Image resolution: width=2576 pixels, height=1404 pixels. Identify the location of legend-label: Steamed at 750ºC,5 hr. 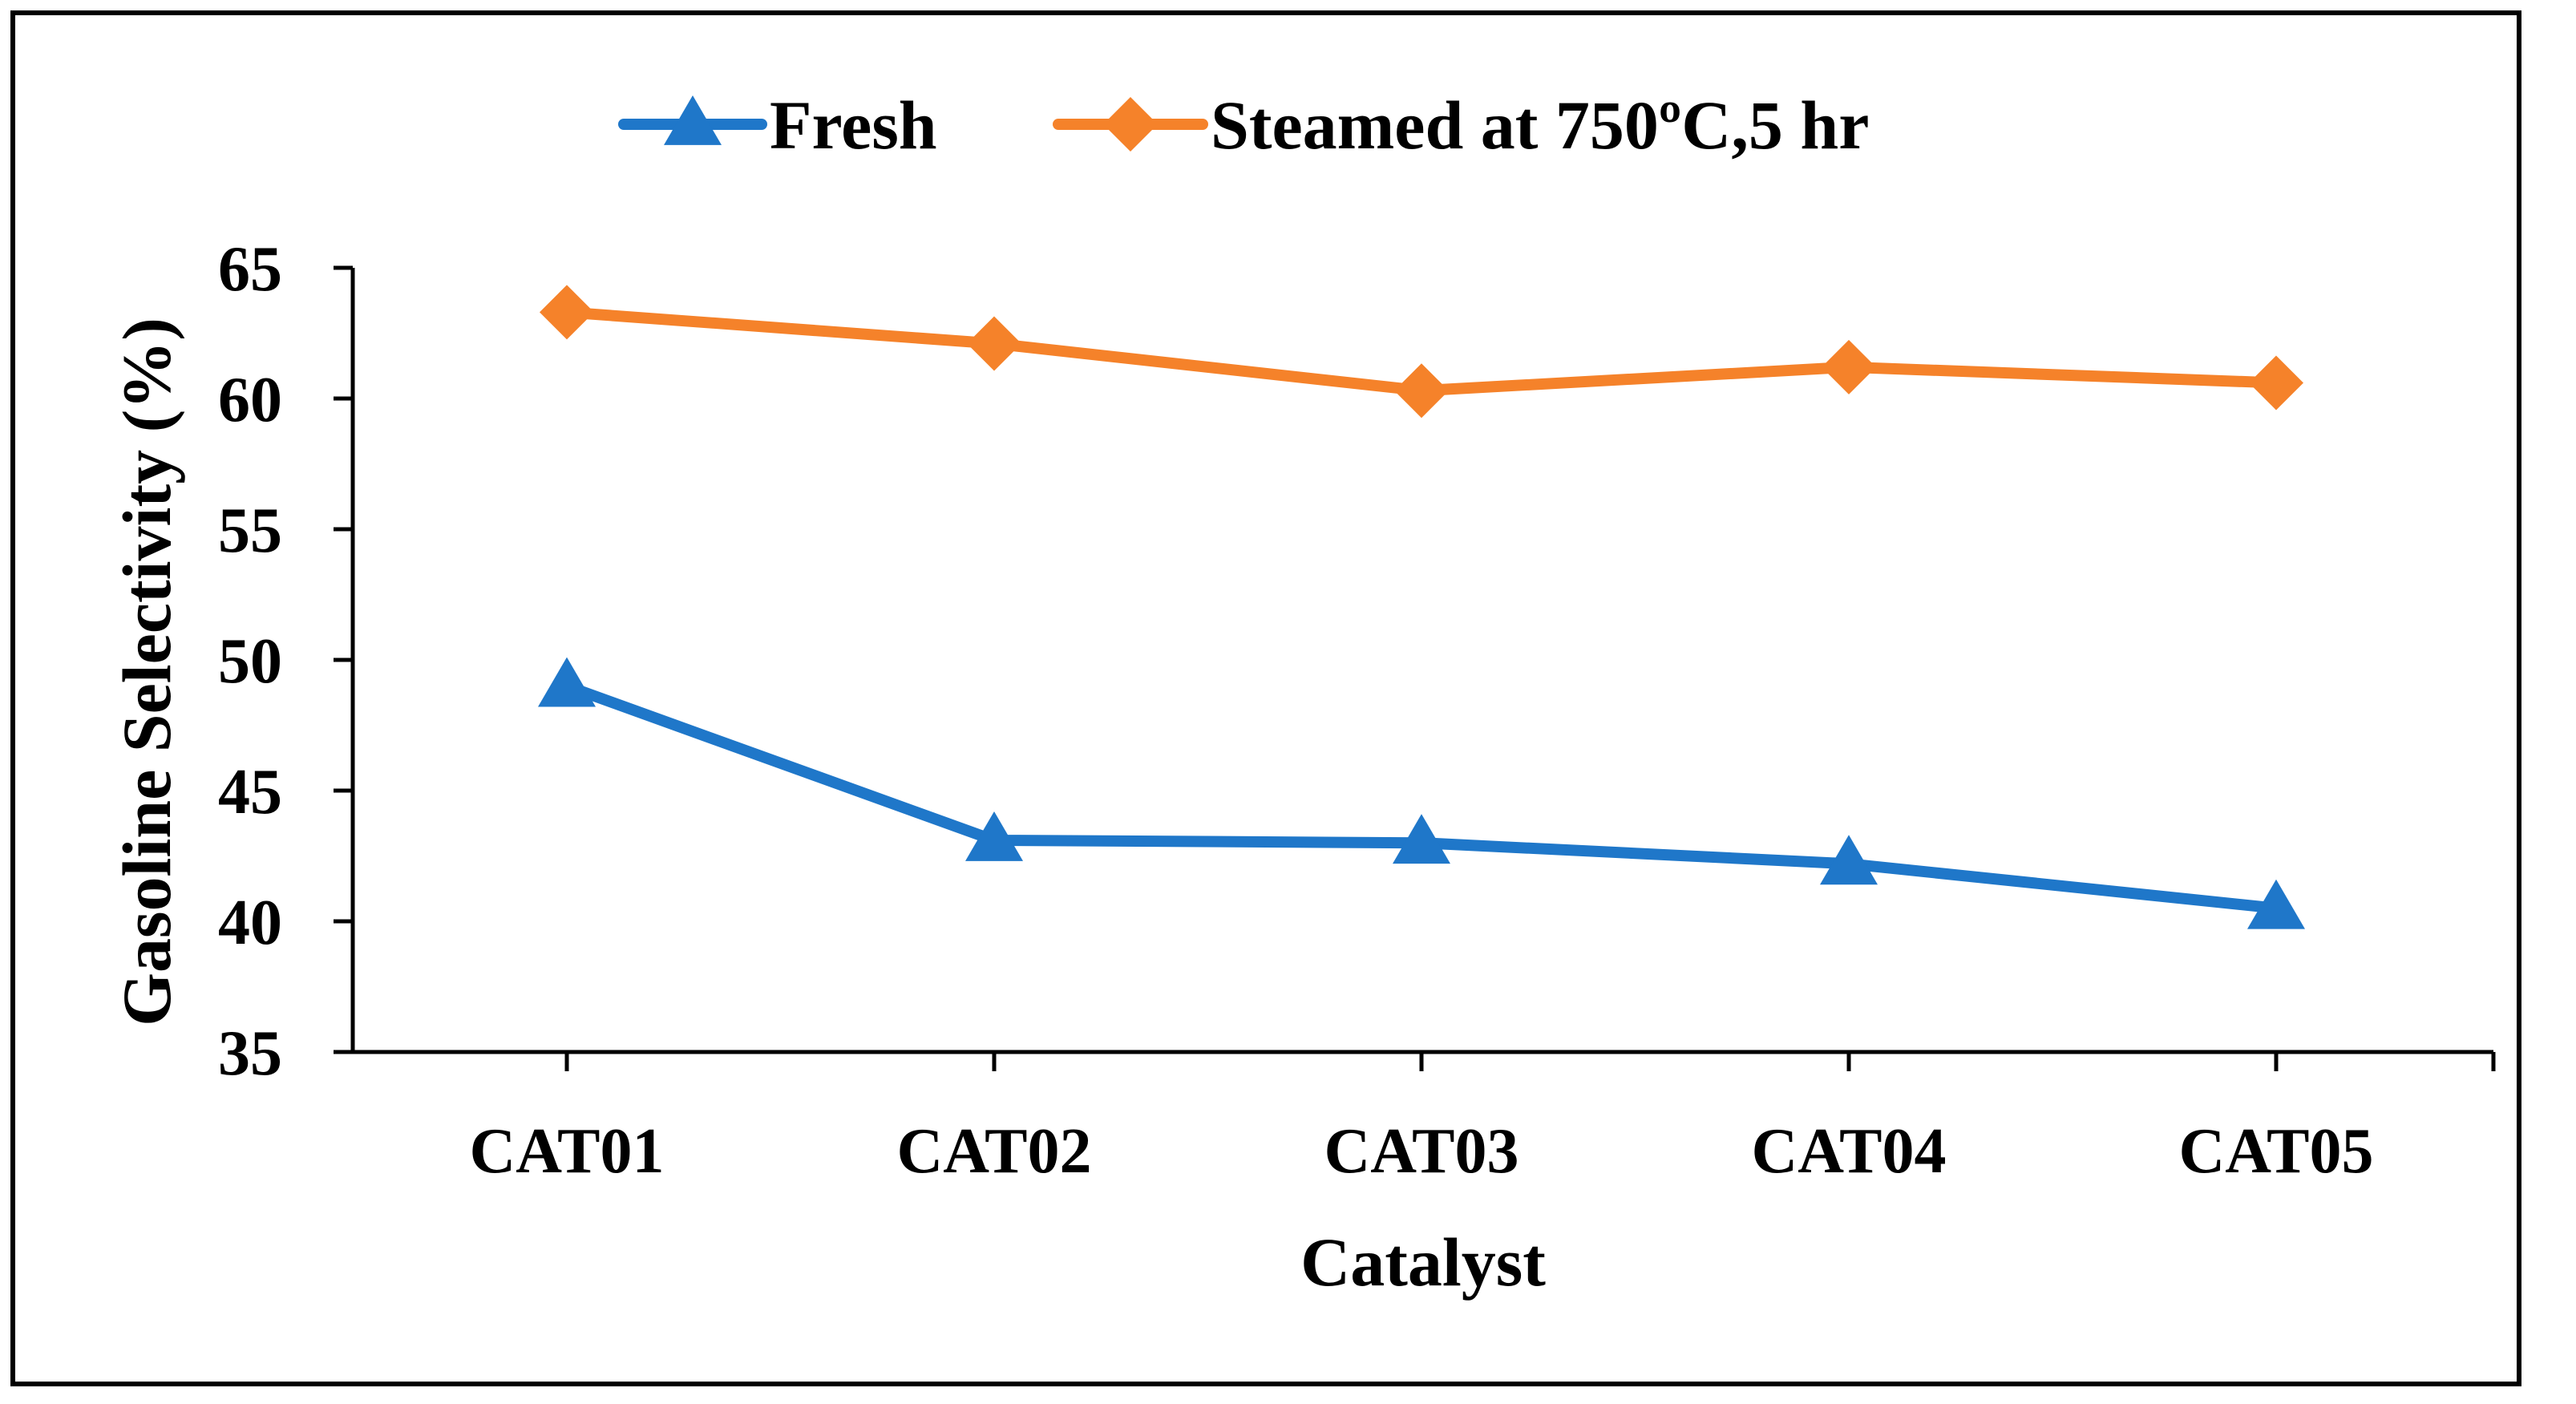
(1540, 125).